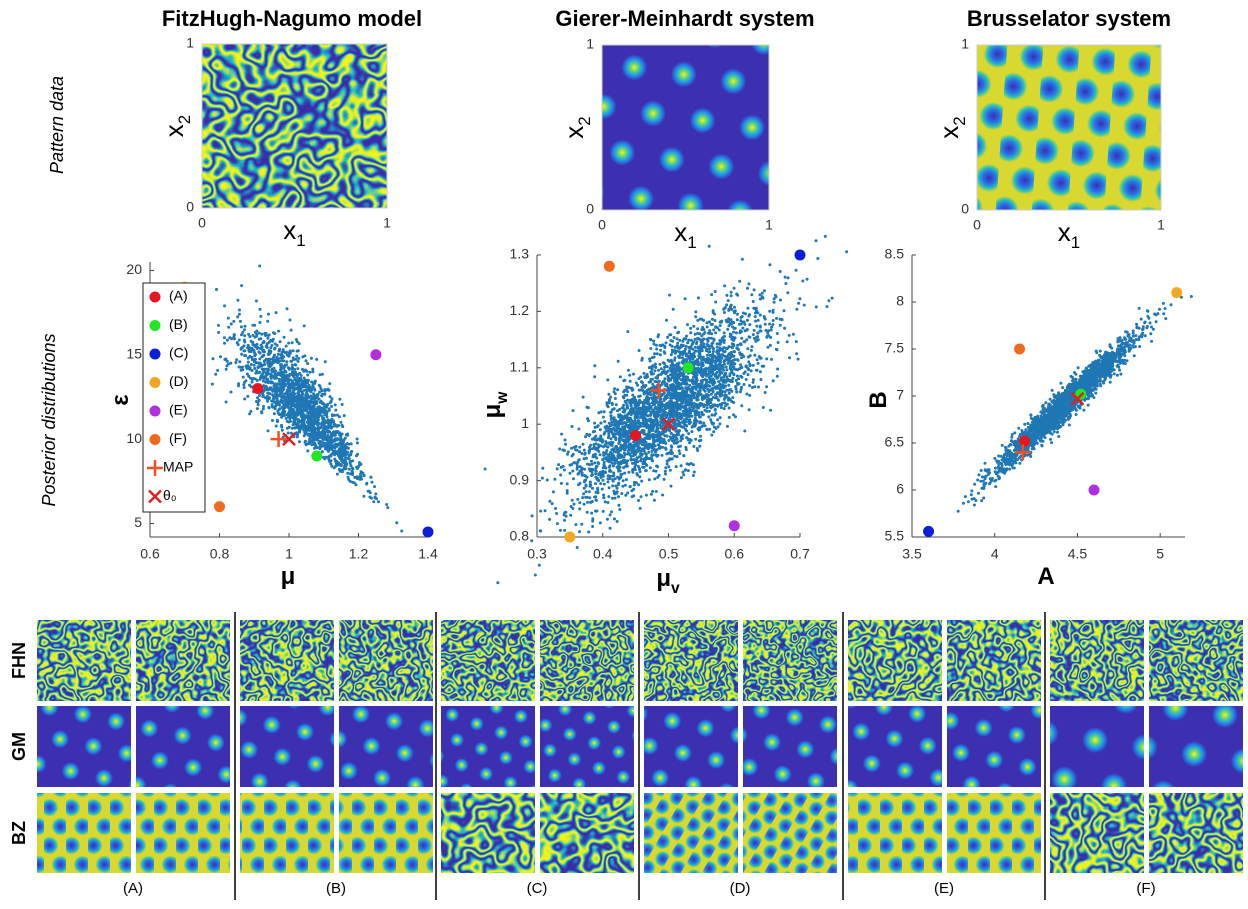  What do you see at coordinates (675, 588) in the screenshot?
I see `axis-label-sub: v` at bounding box center [675, 588].